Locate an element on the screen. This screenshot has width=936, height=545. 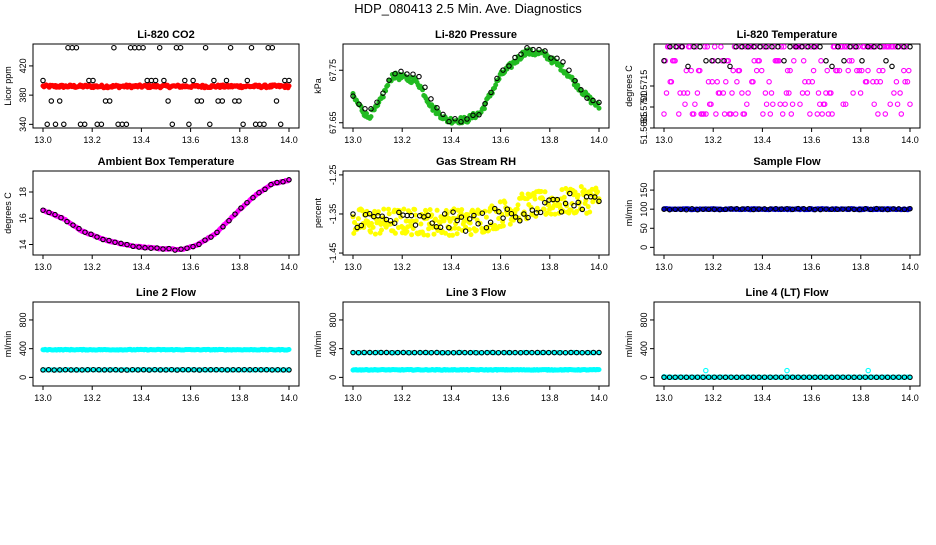
y-tick-label: 51.5700 is located at coordinates (644, 107).